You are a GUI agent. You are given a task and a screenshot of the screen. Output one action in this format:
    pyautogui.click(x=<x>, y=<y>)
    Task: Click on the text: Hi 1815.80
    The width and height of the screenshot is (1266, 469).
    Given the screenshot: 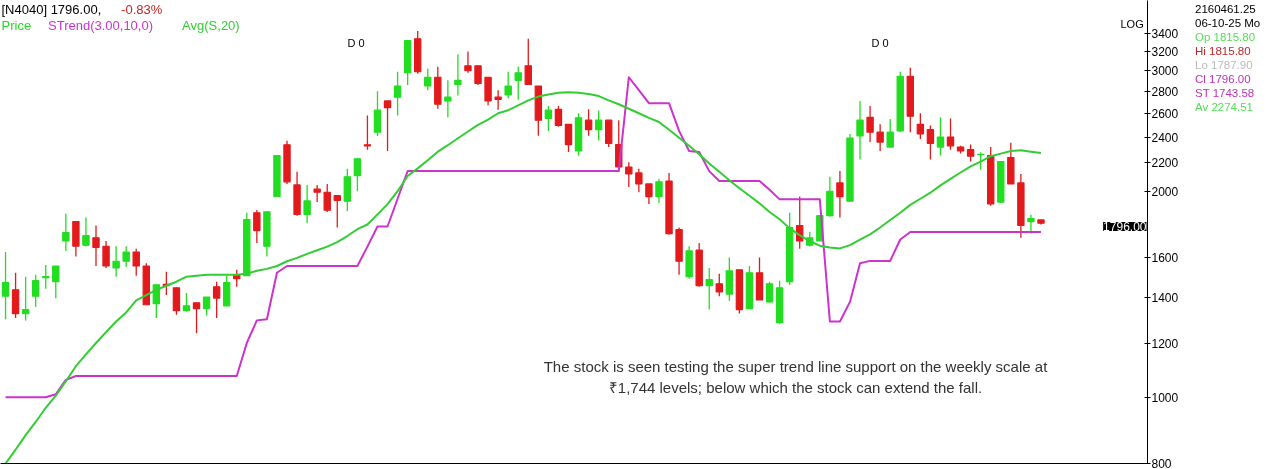 What is the action you would take?
    pyautogui.click(x=1223, y=51)
    